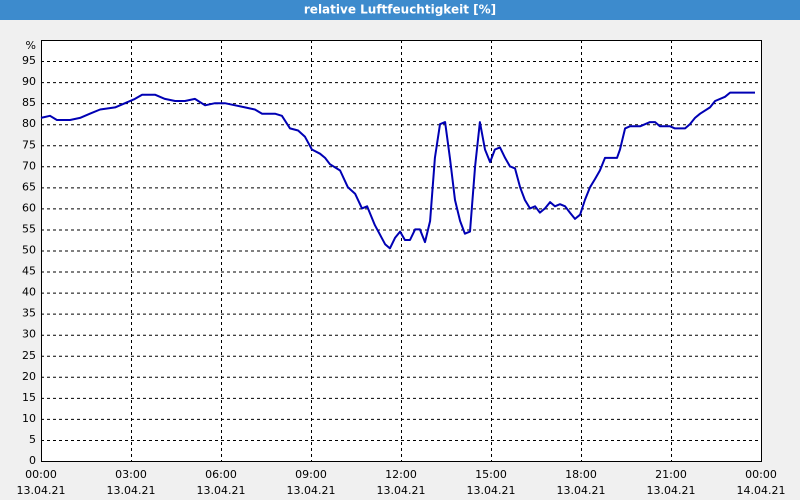 Image resolution: width=800 pixels, height=500 pixels. Describe the element at coordinates (29, 313) in the screenshot. I see `y-tick-label: 35` at that location.